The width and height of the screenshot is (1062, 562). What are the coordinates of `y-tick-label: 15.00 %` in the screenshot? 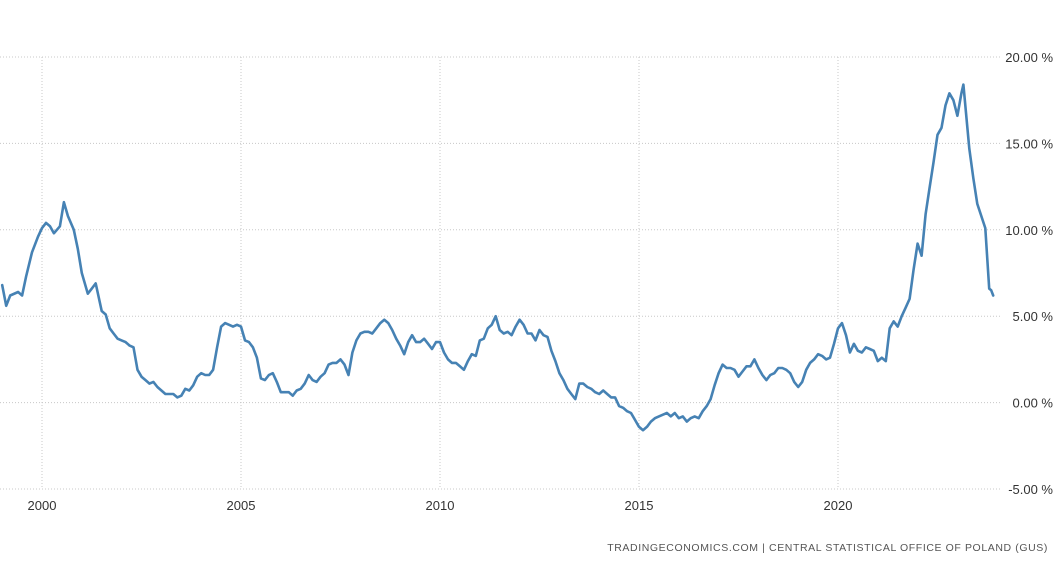 It's located at (1029, 143).